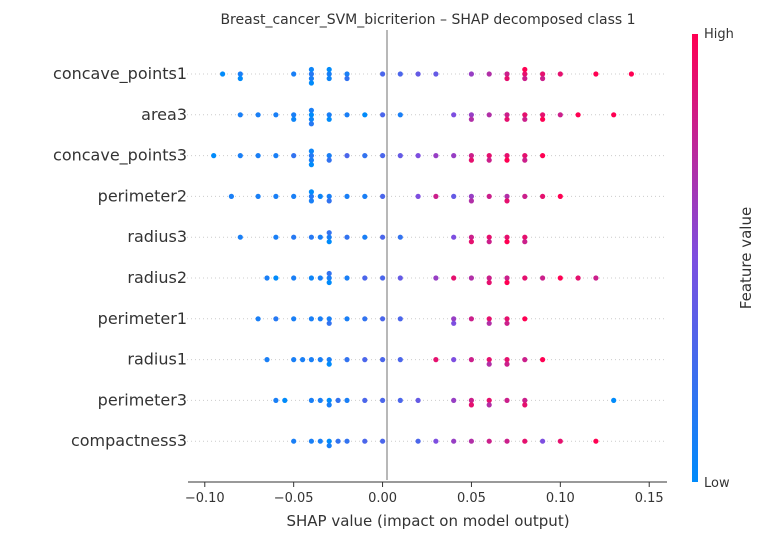 The width and height of the screenshot is (765, 540). Describe the element at coordinates (120, 74) in the screenshot. I see `feature-label: concave_points1` at that location.